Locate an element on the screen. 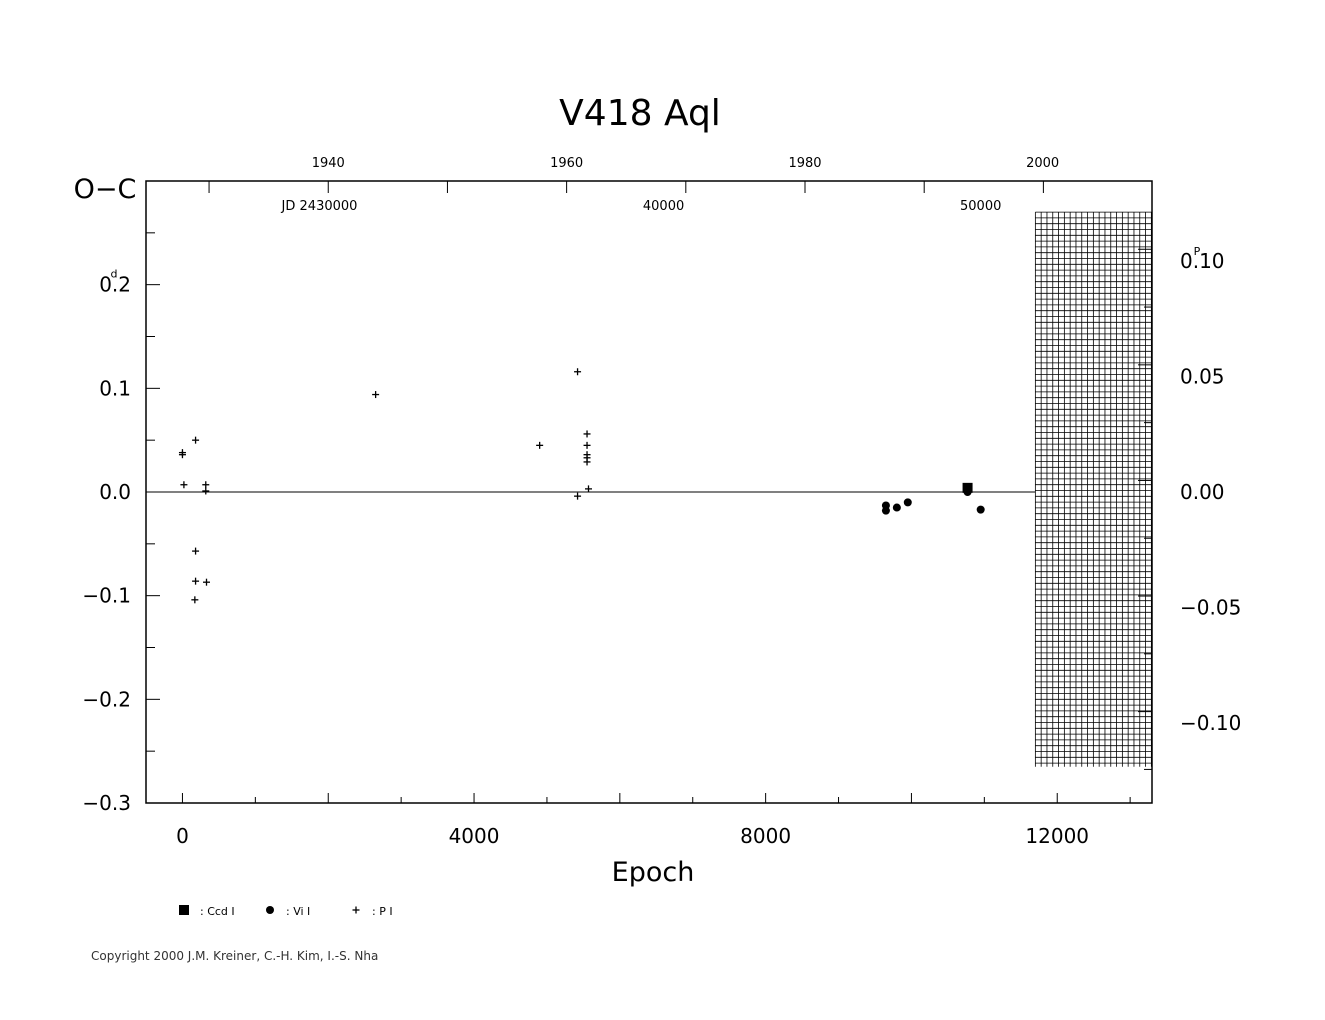  legend-label: : Vi I is located at coordinates (298, 911).